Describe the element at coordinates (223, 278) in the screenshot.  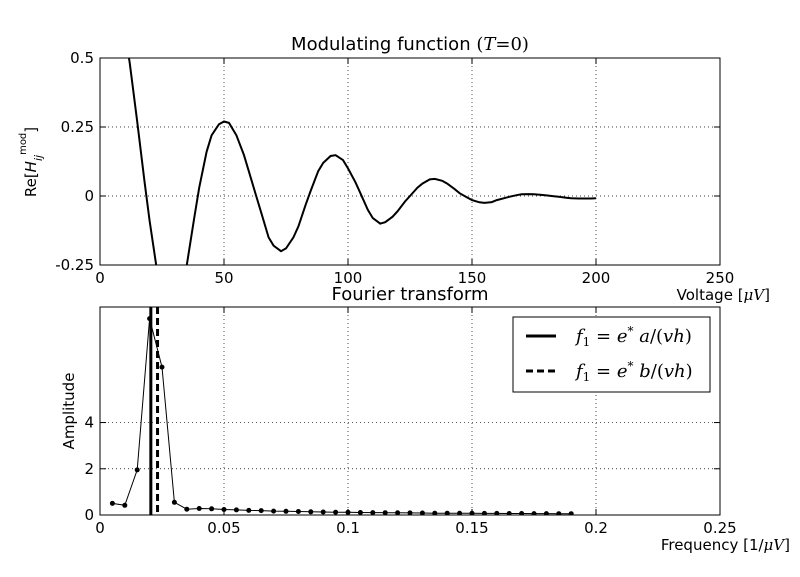
I see `top-x-tick-label: 50` at that location.